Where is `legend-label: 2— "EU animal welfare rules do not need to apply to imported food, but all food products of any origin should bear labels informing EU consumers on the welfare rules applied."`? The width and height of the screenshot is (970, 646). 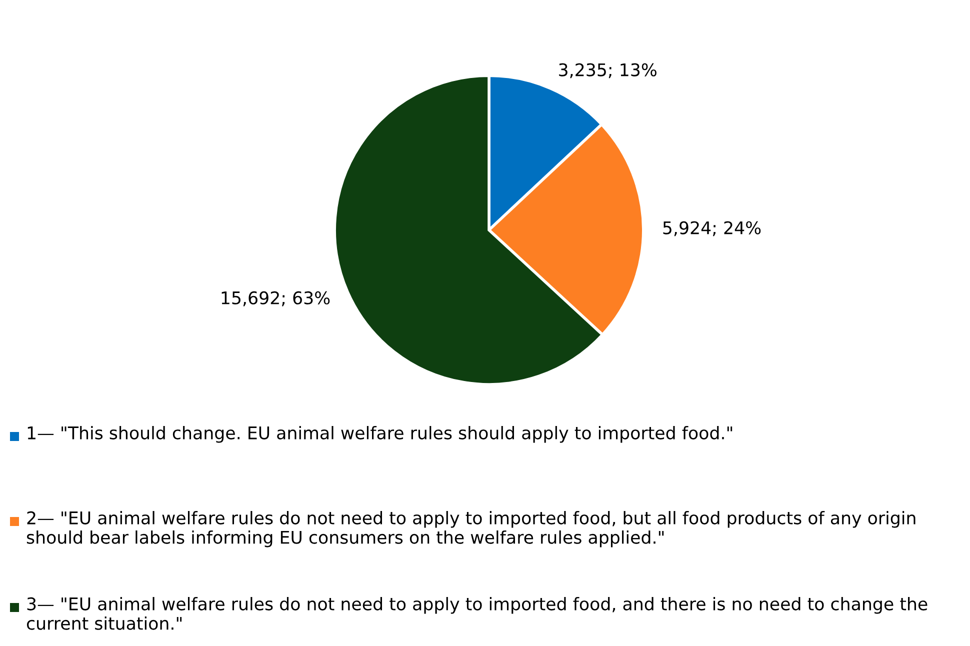
legend-label: 2— "EU animal welfare rules do not need to apply to imported food, but all food products of any origin should bear labels informing EU consumers on the welfare rules applied." is located at coordinates (471, 529).